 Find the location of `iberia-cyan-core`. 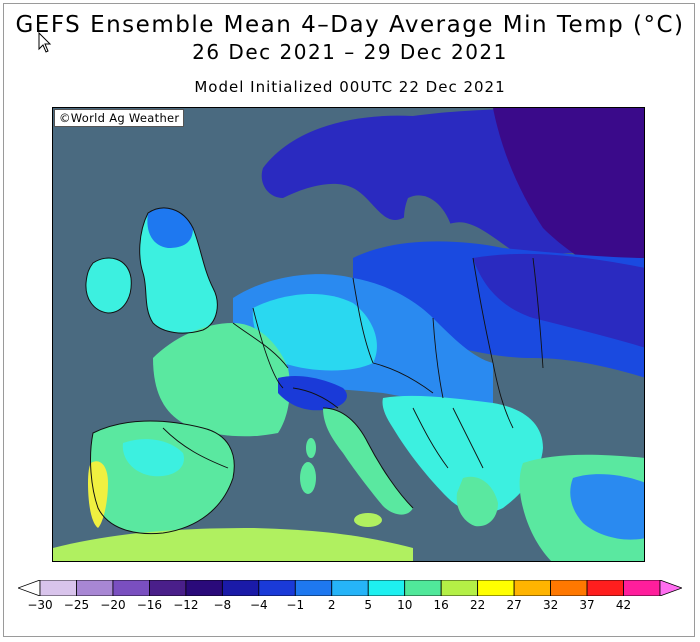

iberia-cyan-core is located at coordinates (153, 458).